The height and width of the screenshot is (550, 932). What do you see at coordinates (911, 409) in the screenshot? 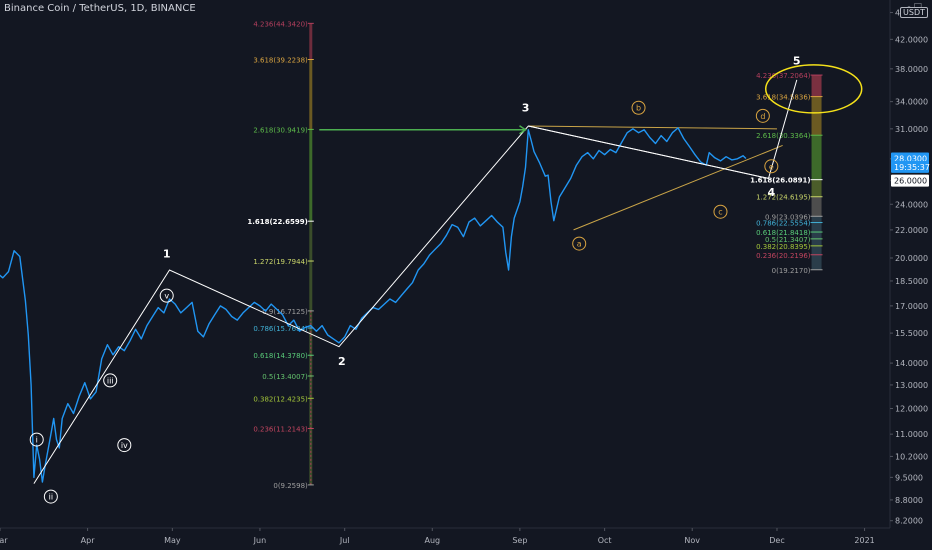
I see `y-tick-label: 12.0000` at bounding box center [911, 409].